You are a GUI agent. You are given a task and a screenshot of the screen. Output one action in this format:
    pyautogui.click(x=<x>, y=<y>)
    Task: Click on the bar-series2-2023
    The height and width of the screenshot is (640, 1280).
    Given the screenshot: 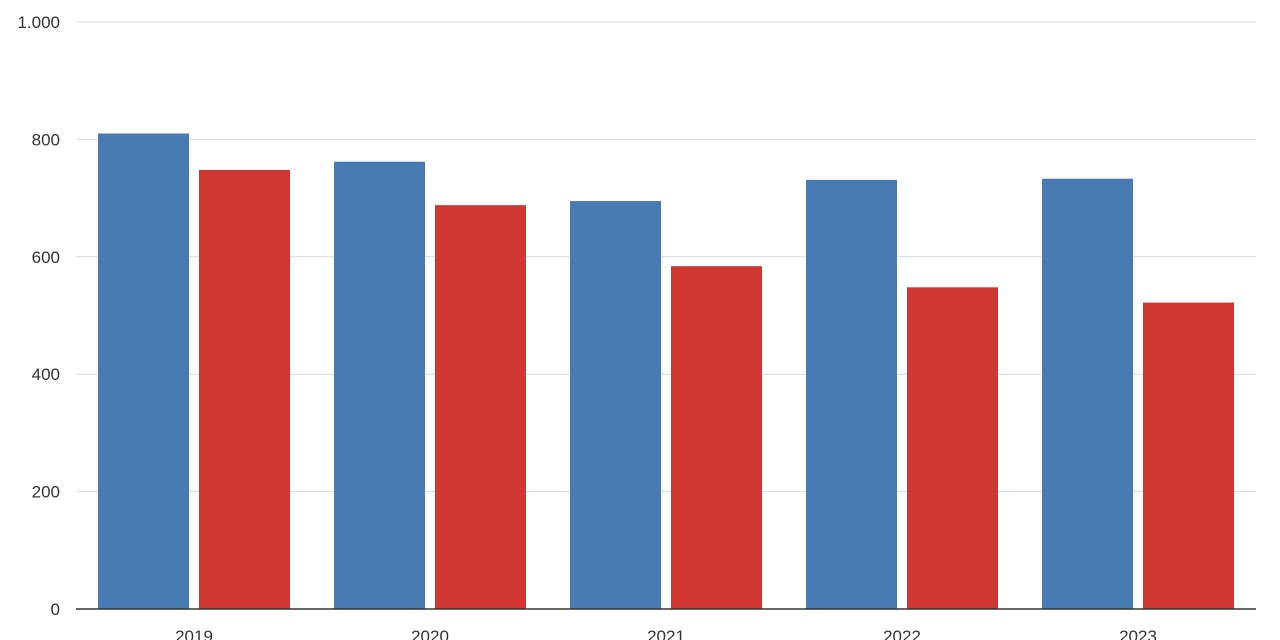 What is the action you would take?
    pyautogui.click(x=1188, y=455)
    